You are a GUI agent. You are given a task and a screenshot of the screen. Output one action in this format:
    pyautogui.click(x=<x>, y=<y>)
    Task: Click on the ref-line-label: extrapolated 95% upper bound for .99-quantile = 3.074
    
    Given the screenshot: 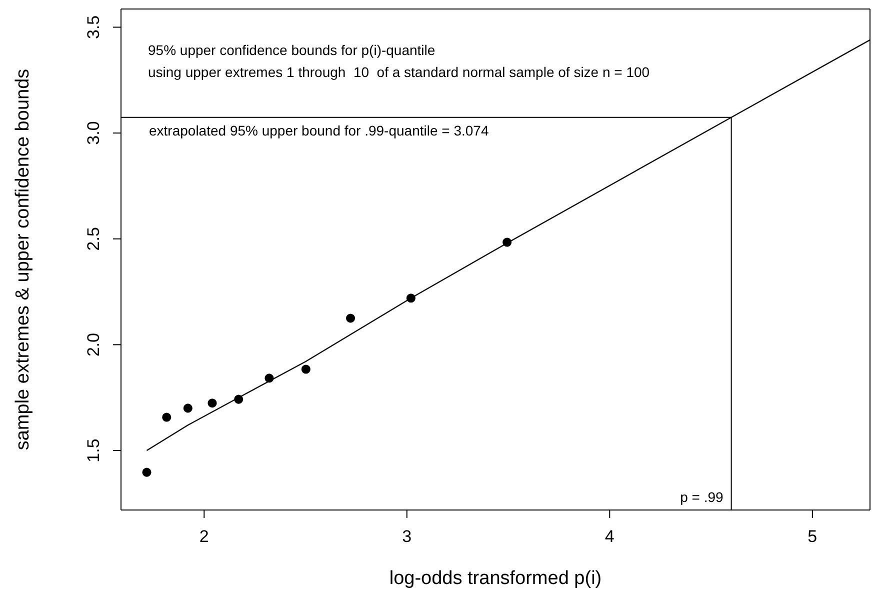 What is the action you would take?
    pyautogui.click(x=319, y=130)
    